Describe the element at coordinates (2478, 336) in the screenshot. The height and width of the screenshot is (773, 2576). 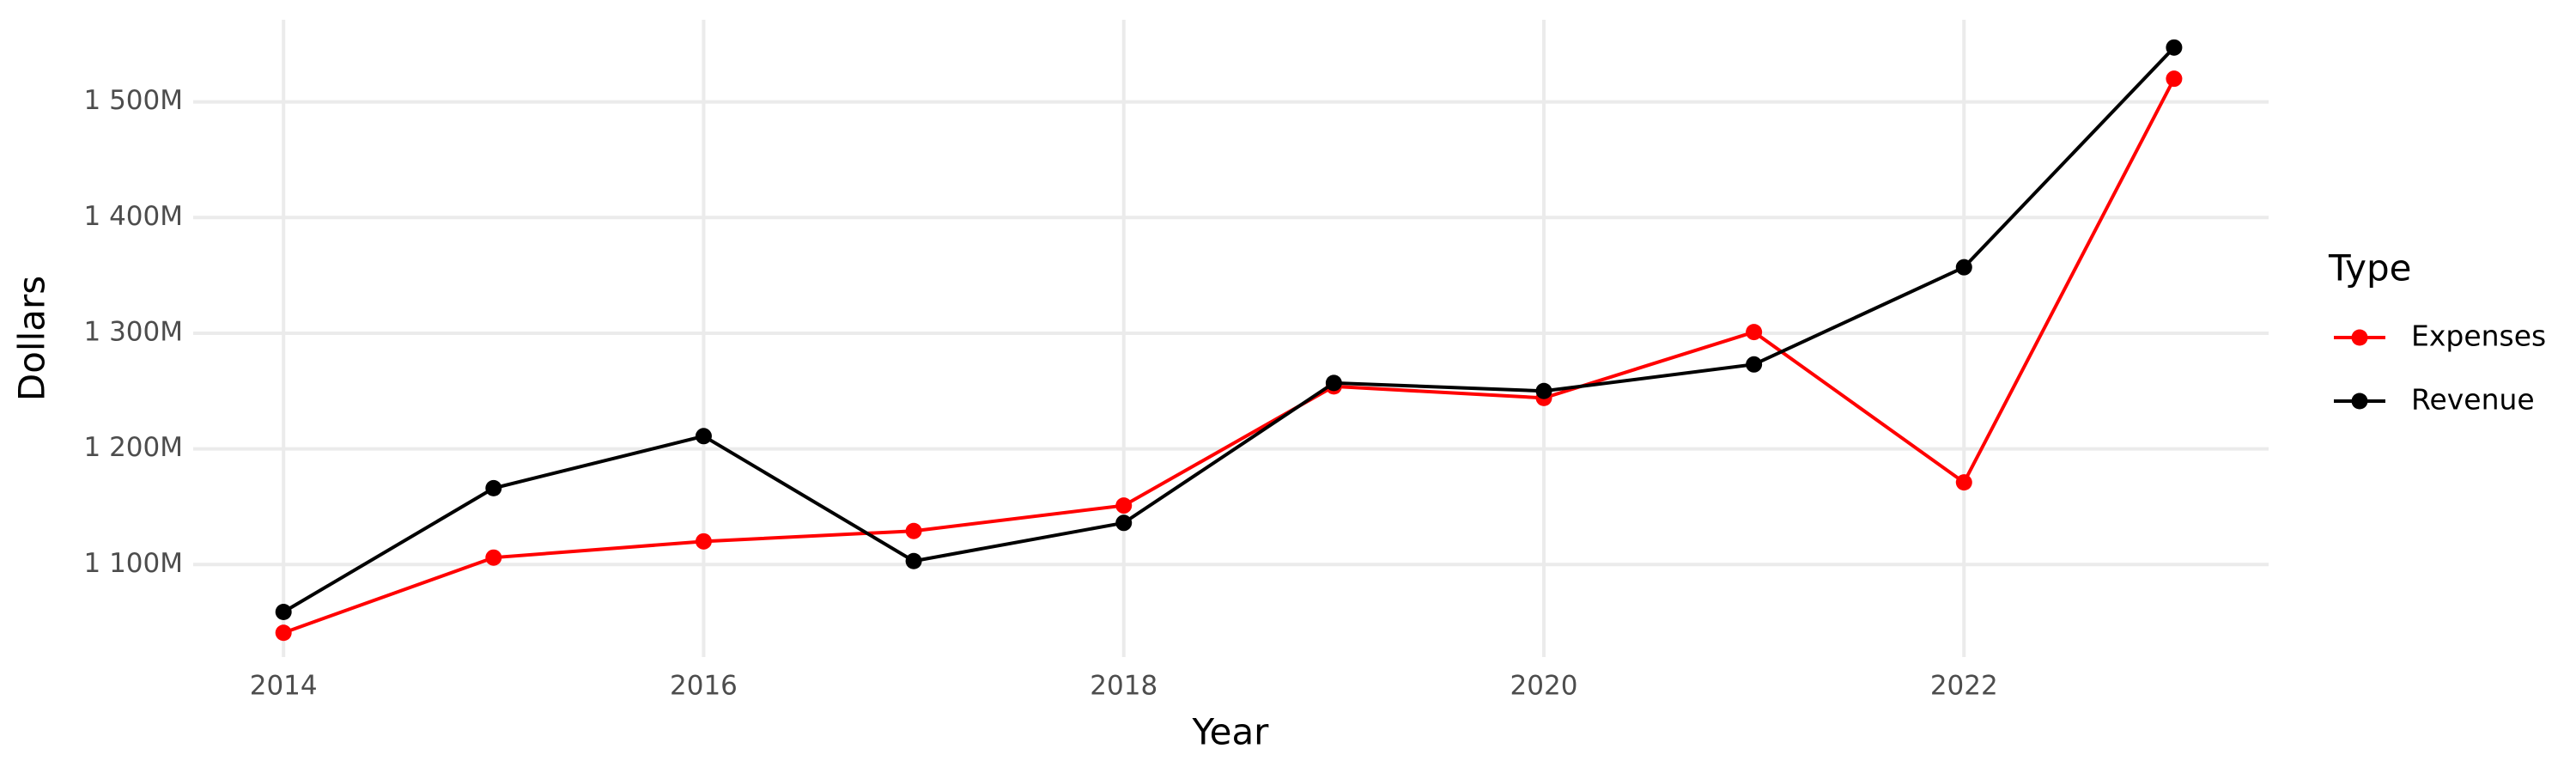
I see `legend-label: Expenses` at that location.